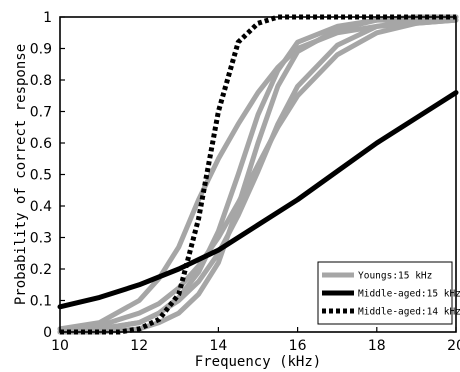 The width and height of the screenshot is (460, 372). What do you see at coordinates (41, 302) in the screenshot?
I see `y-tick-label: 0.1` at bounding box center [41, 302].